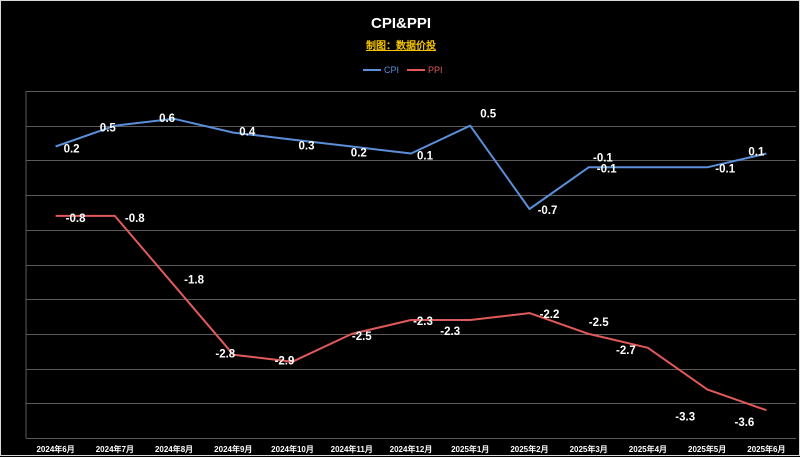 The height and width of the screenshot is (457, 800). What do you see at coordinates (548, 211) in the screenshot?
I see `data-label-cpi: -0.7` at bounding box center [548, 211].